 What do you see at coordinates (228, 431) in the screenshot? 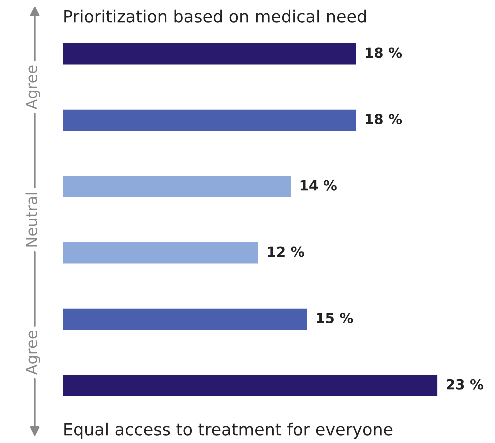
I see `x-axis-title: Equal access to treatment for everyone` at bounding box center [228, 431].